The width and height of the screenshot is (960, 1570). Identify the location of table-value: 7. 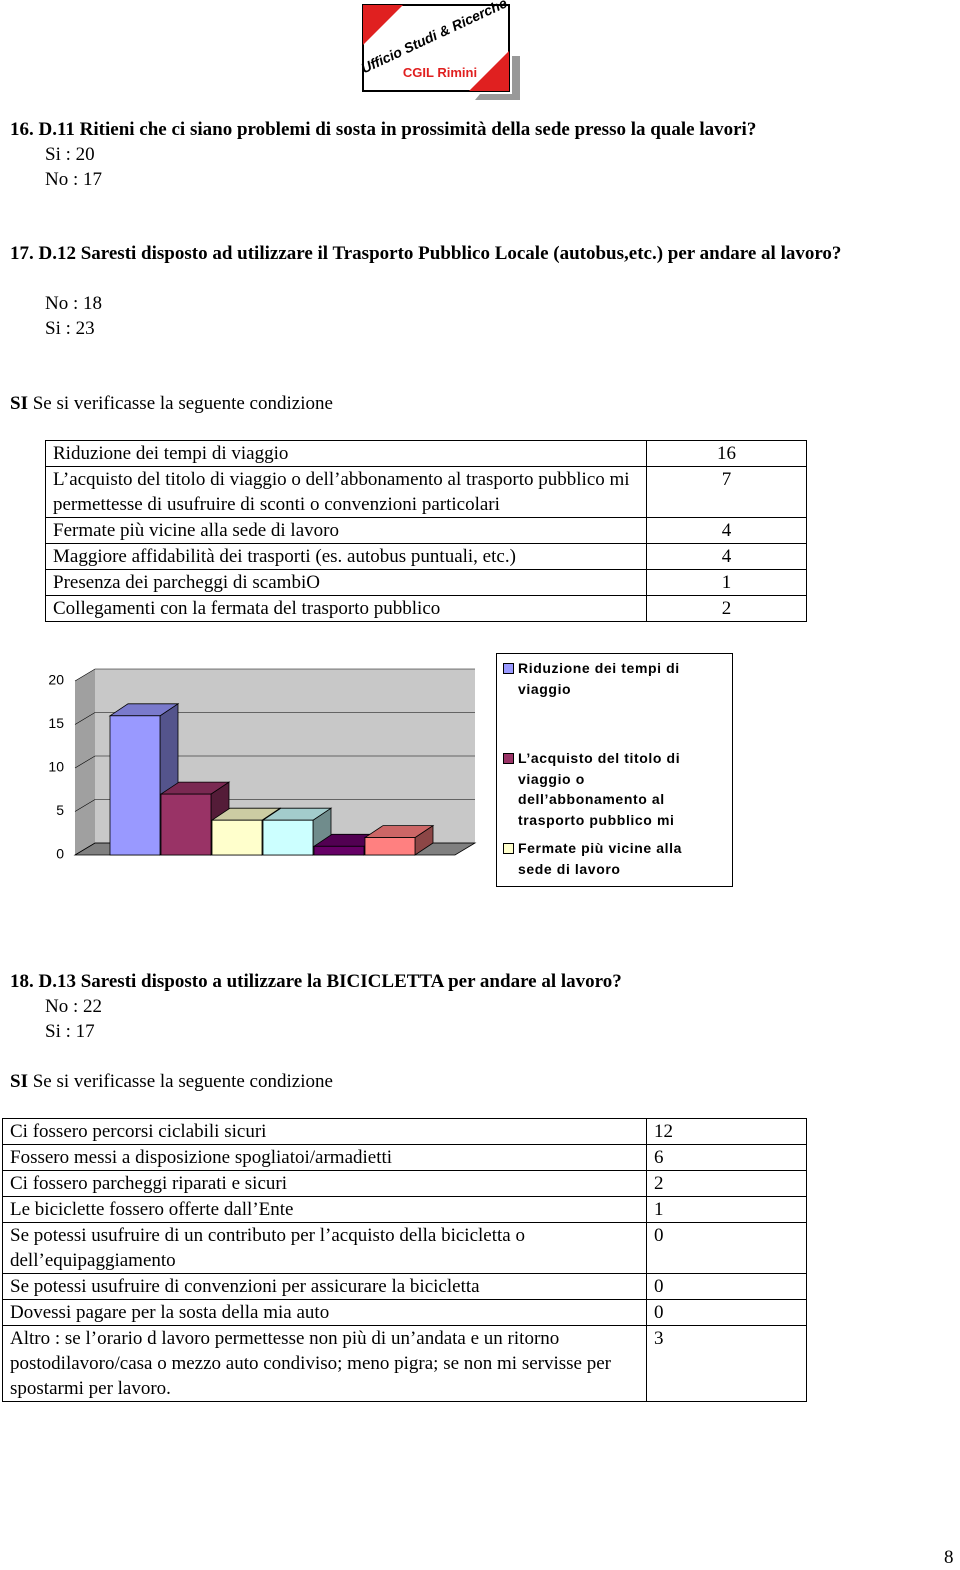
(726, 492).